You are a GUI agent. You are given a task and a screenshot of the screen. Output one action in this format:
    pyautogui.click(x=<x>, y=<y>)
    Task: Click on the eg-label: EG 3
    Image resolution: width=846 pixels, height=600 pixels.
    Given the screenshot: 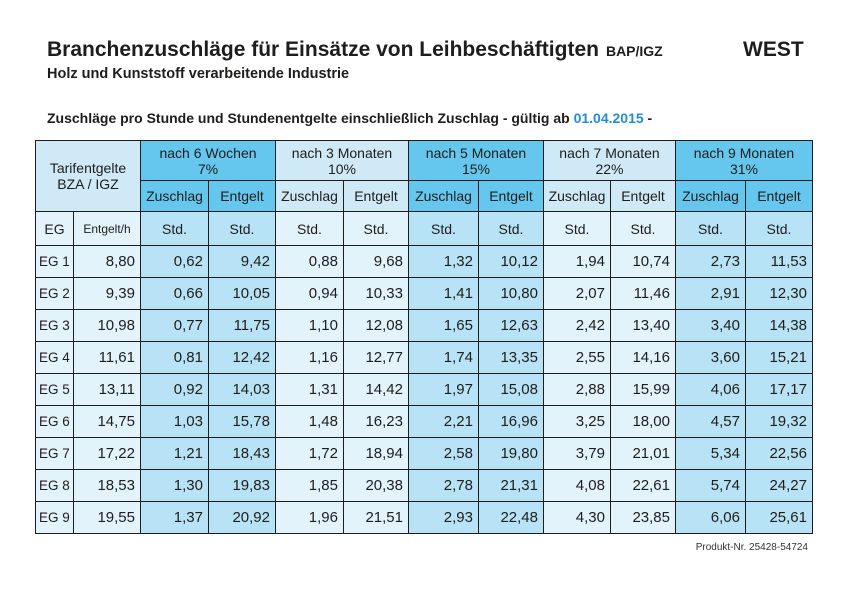 What is the action you would take?
    pyautogui.click(x=54, y=325)
    